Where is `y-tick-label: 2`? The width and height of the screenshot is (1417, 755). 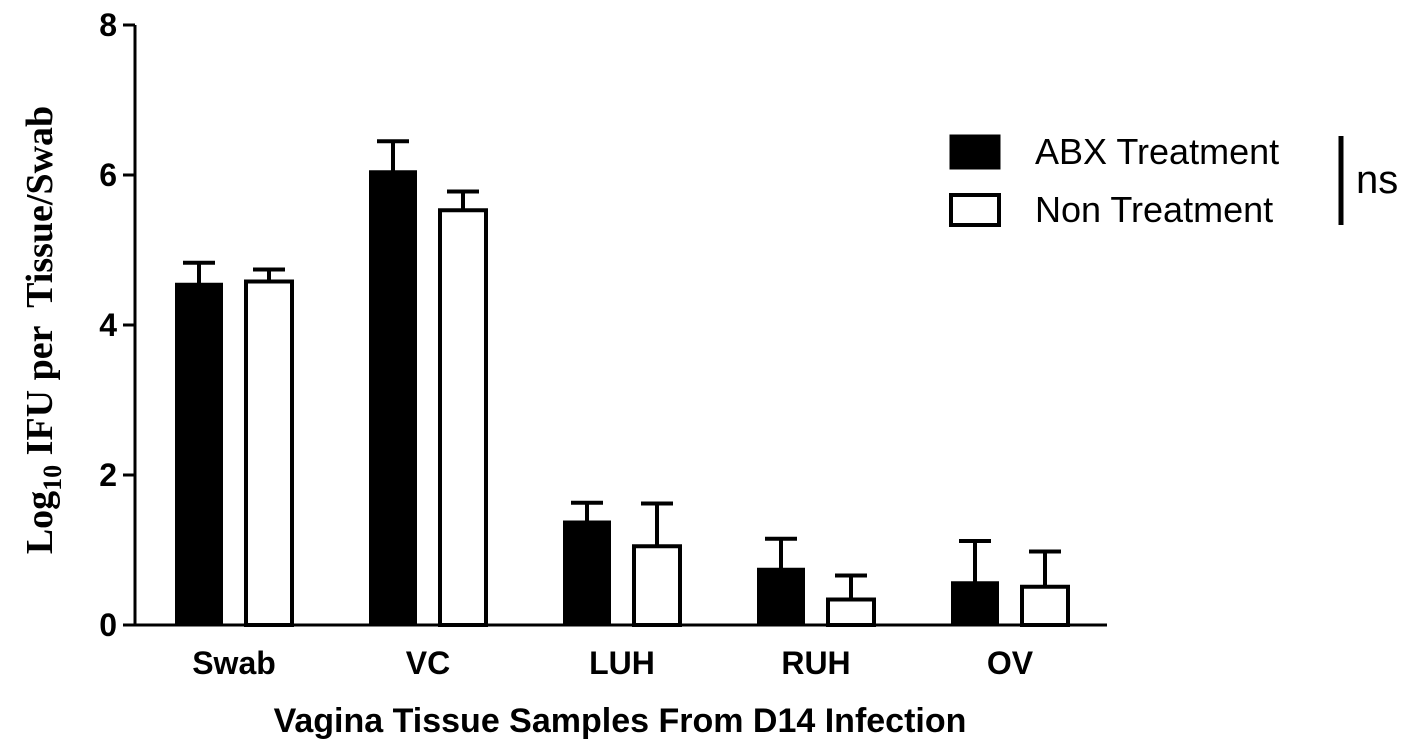 y-tick-label: 2 is located at coordinates (108, 475).